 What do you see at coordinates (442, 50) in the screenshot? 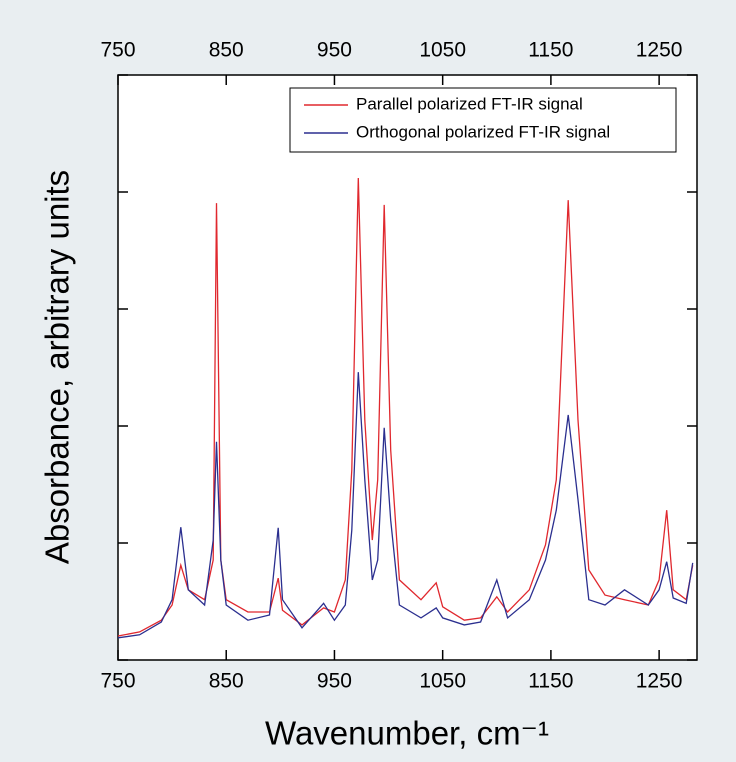
I see `x-tick-label-top: 1050` at bounding box center [442, 50].